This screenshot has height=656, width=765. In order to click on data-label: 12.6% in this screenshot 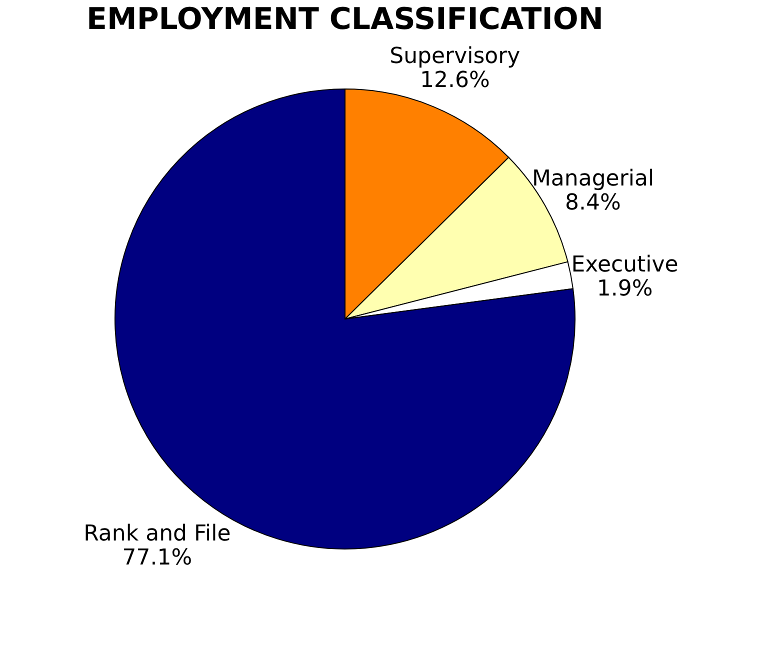, I will do `click(455, 81)`.